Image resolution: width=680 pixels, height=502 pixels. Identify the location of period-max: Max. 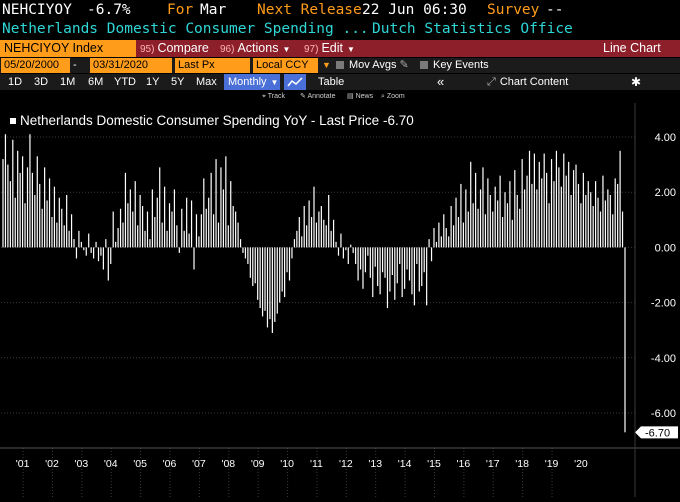
(206, 82).